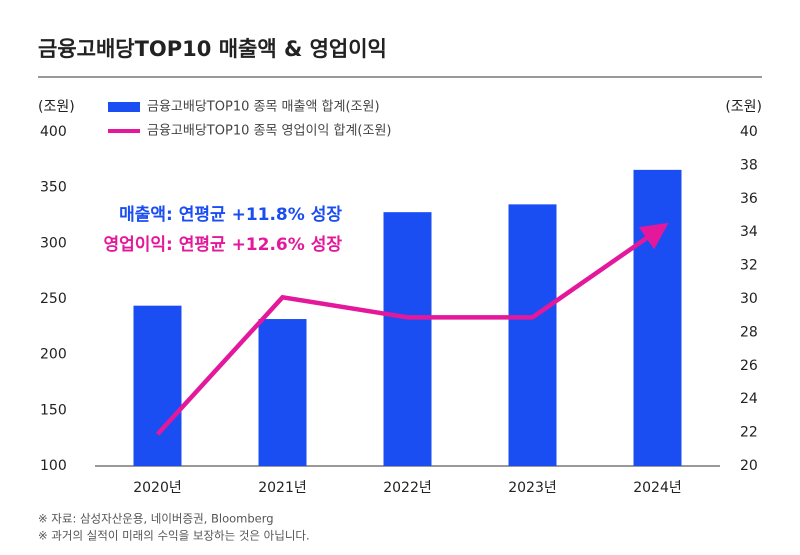  What do you see at coordinates (53, 188) in the screenshot?
I see `y-tick-label: 350` at bounding box center [53, 188].